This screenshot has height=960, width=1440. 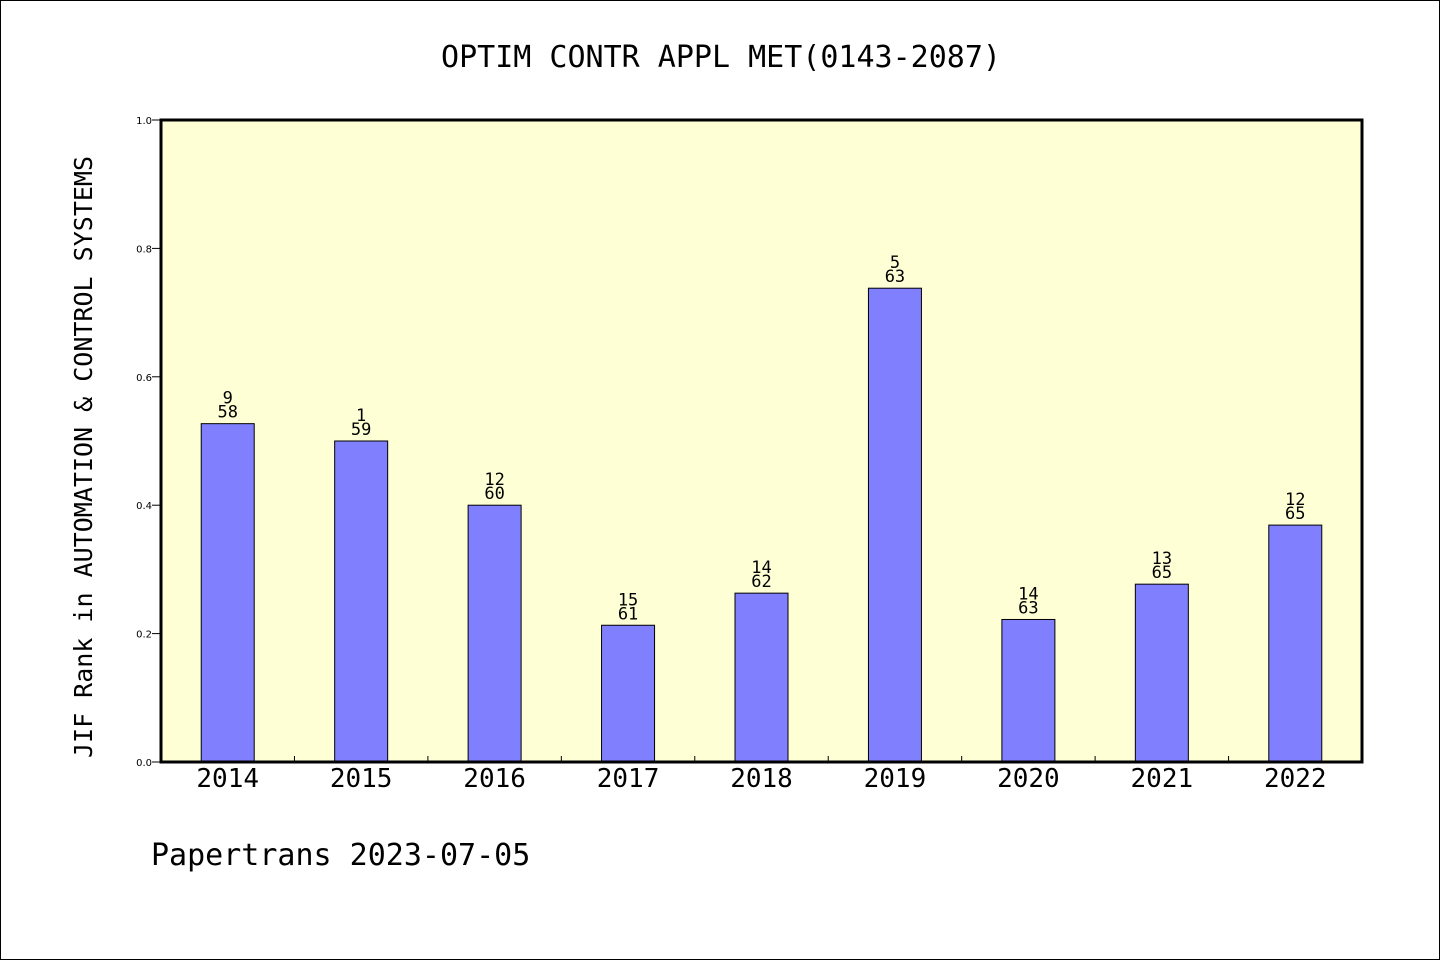 What do you see at coordinates (144, 378) in the screenshot?
I see `y-tick-label: 0.6` at bounding box center [144, 378].